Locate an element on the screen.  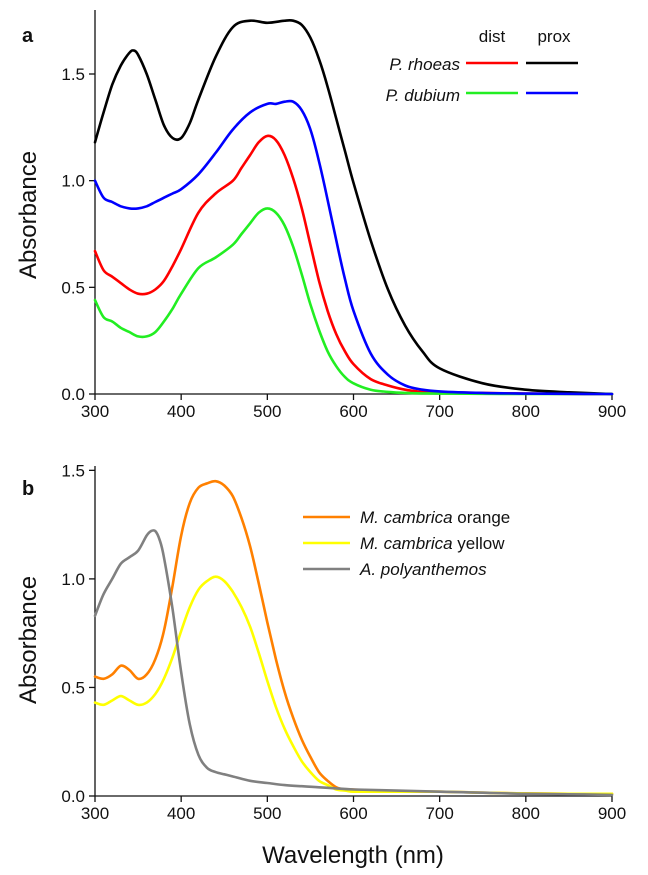
legend-header-dist: dist is located at coordinates (492, 36).